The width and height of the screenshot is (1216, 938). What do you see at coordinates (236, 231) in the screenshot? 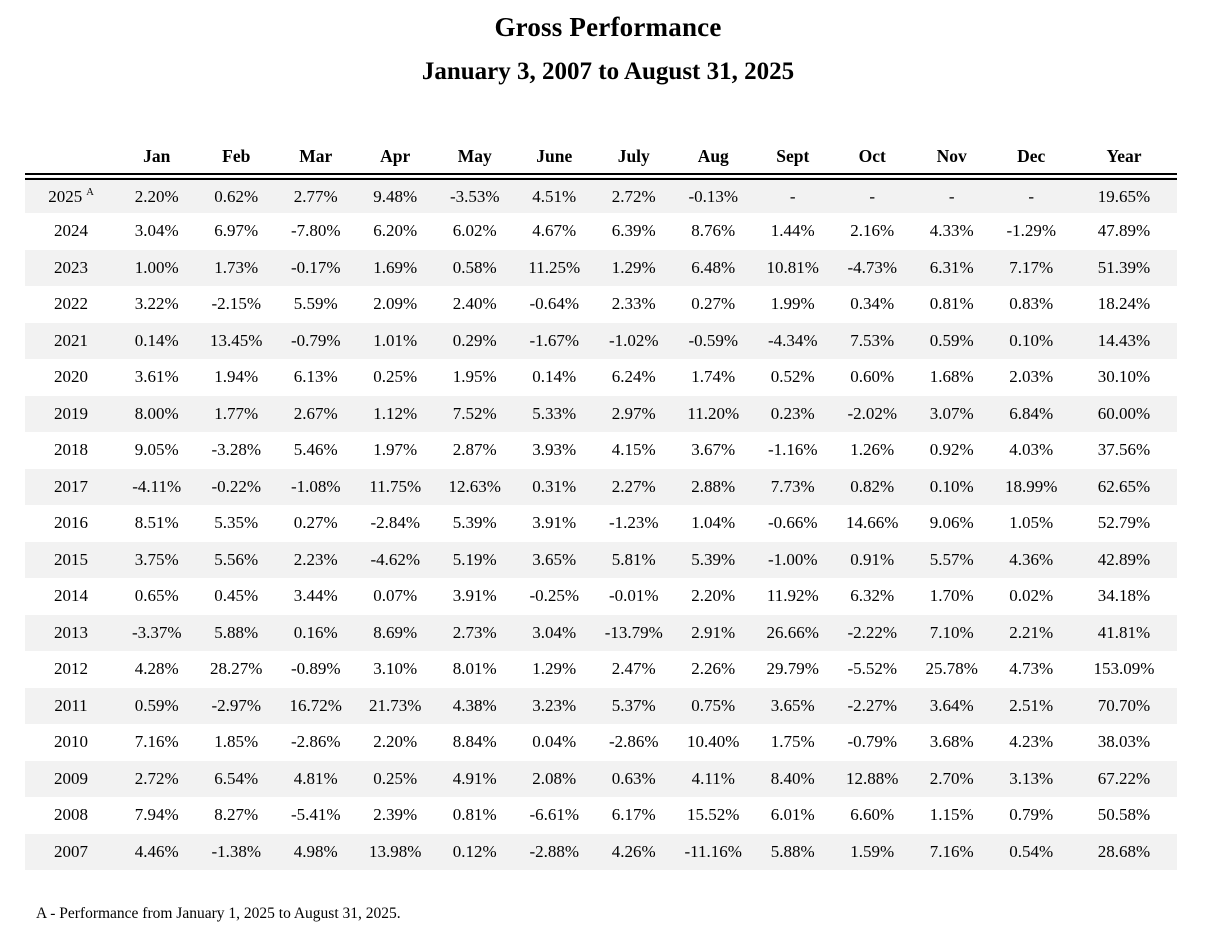
I see `value-cell: 6.97%` at bounding box center [236, 231].